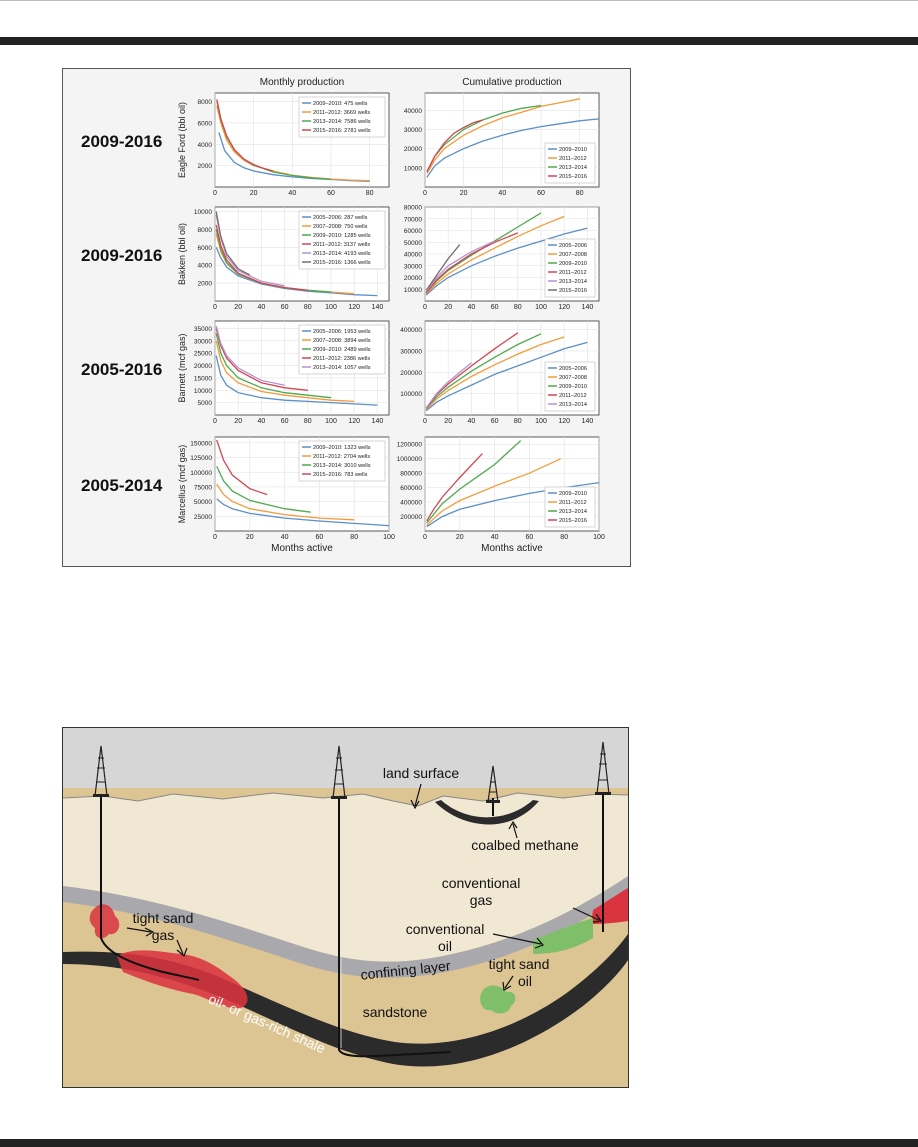 The image size is (918, 1147). What do you see at coordinates (150, 888) in the screenshot?
I see `horizontal-well-left` at bounding box center [150, 888].